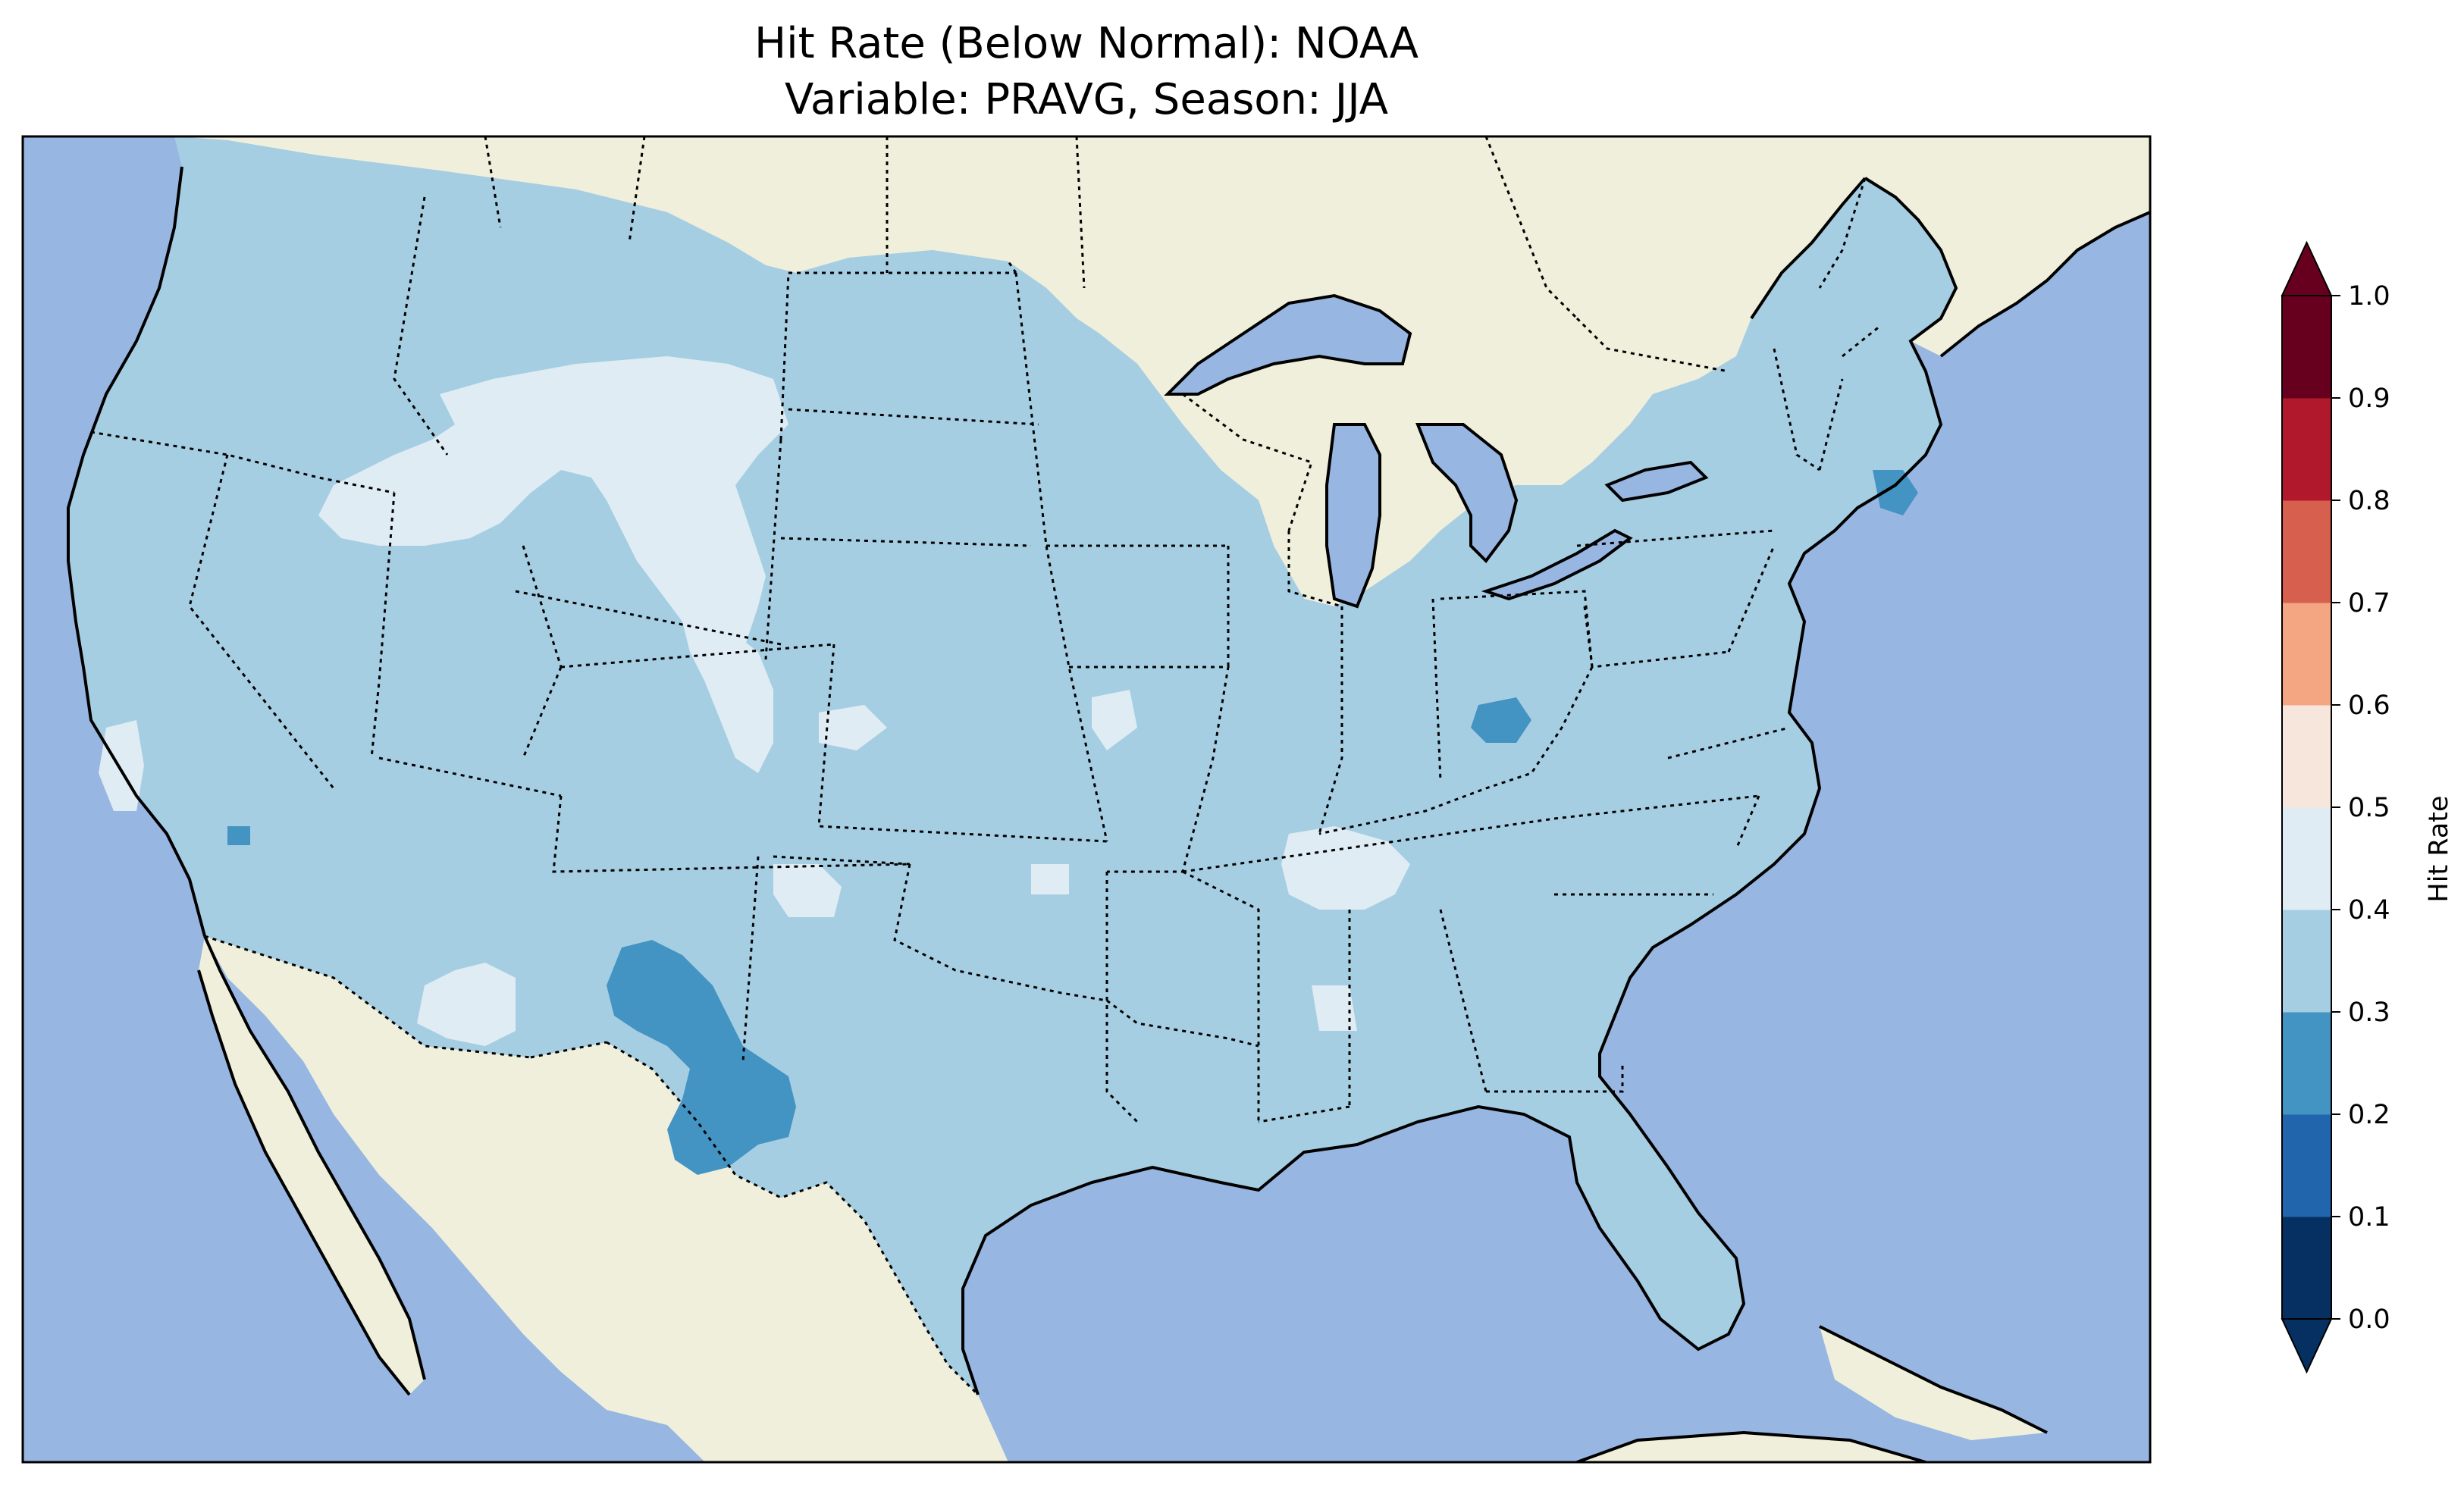 The height and width of the screenshot is (1494, 2464). What do you see at coordinates (1086, 43) in the screenshot?
I see `title-line-1: Hit Rate (Below Normal): NOAA` at bounding box center [1086, 43].